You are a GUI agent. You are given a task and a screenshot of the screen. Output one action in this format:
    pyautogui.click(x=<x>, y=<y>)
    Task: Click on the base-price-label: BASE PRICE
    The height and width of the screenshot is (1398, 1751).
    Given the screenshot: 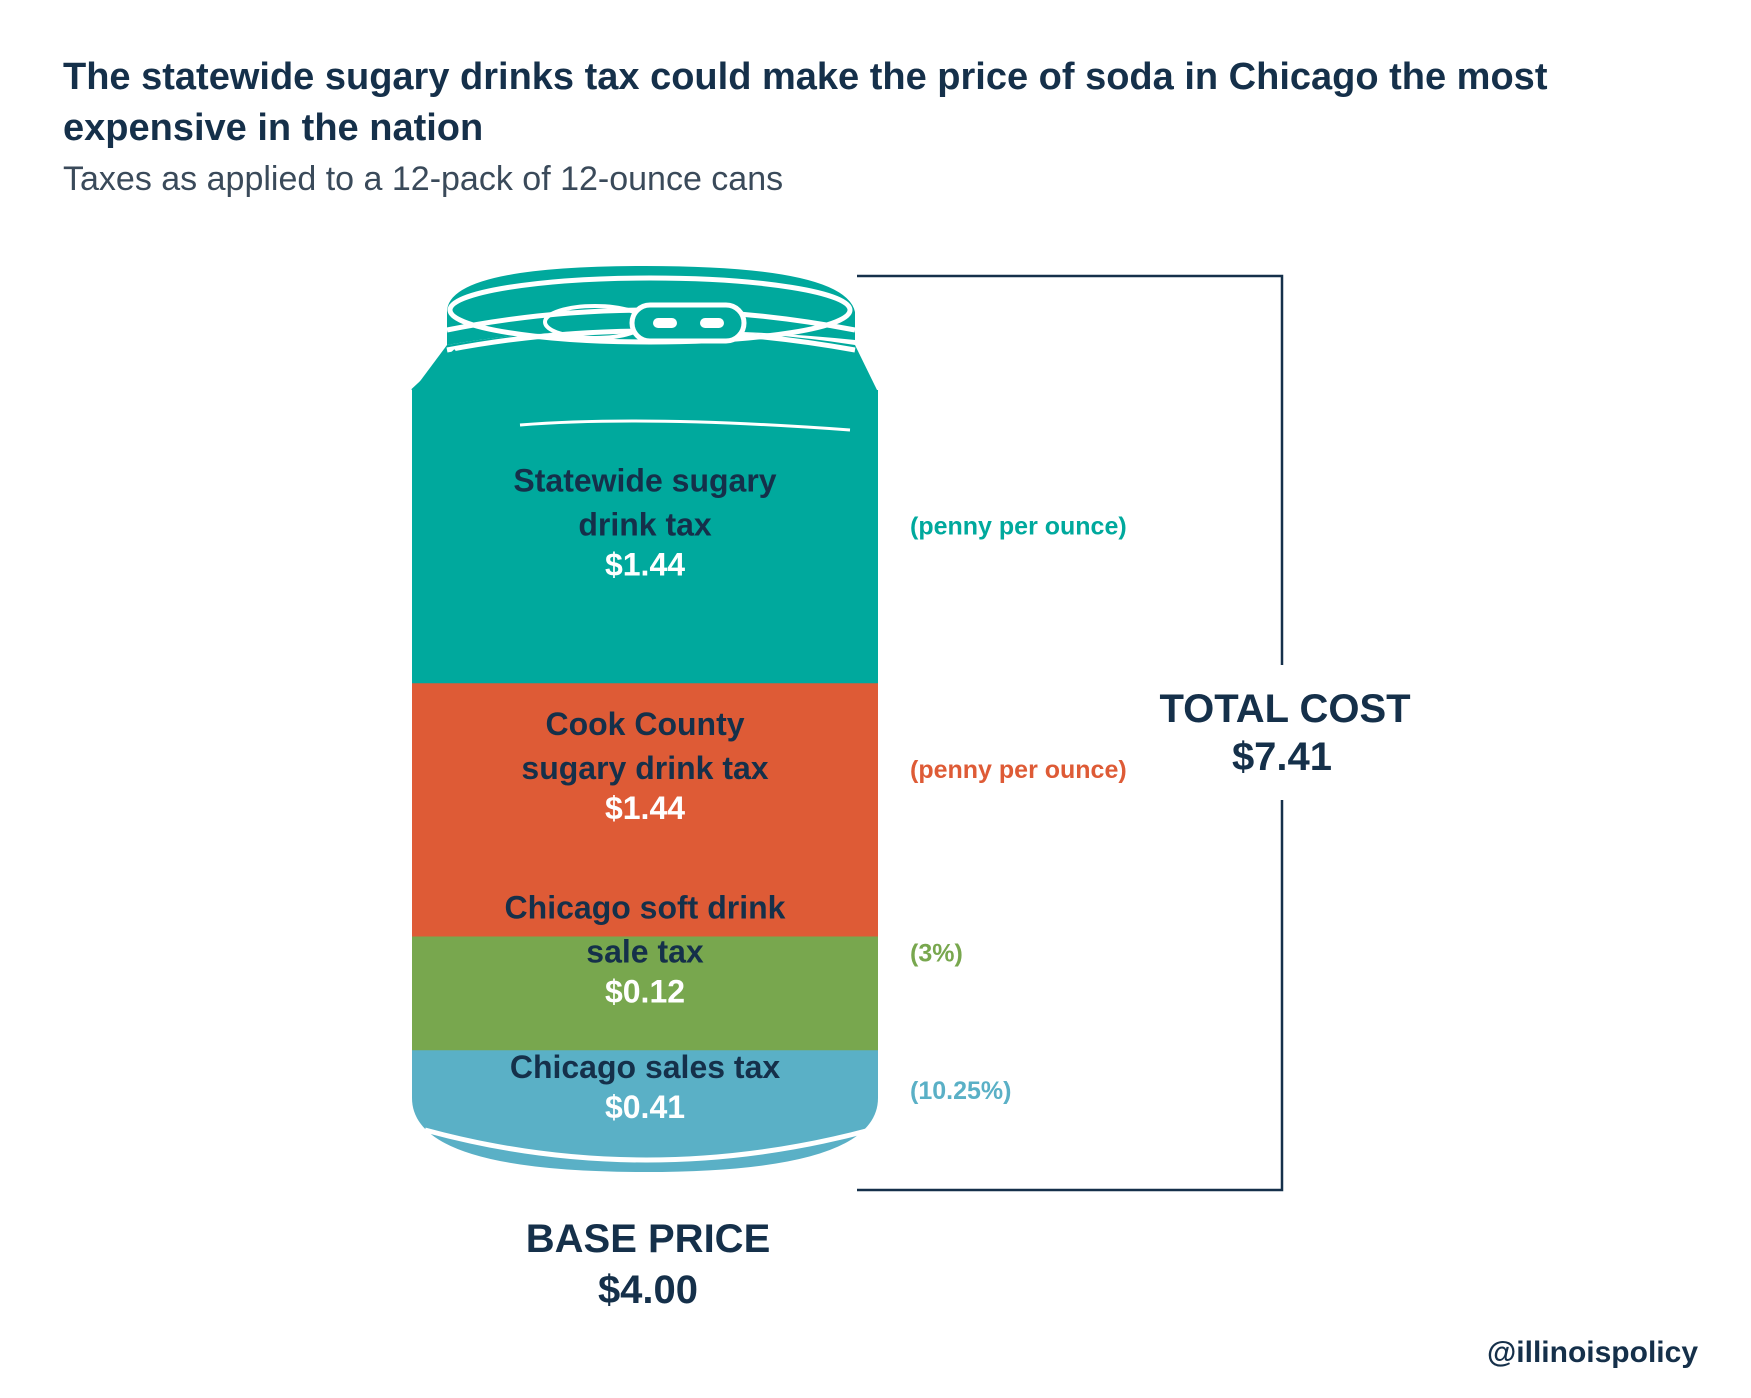 What is the action you would take?
    pyautogui.click(x=648, y=1239)
    